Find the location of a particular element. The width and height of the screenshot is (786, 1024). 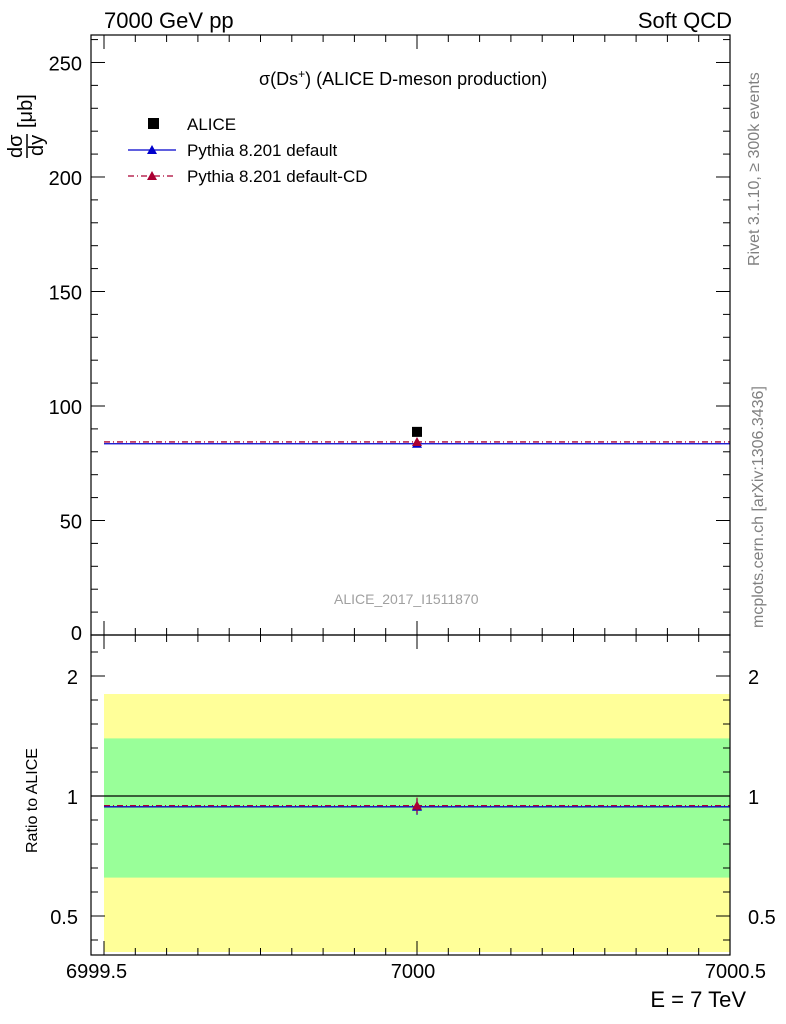

main-ylabel-unit: [μb] is located at coordinates (26, 111).